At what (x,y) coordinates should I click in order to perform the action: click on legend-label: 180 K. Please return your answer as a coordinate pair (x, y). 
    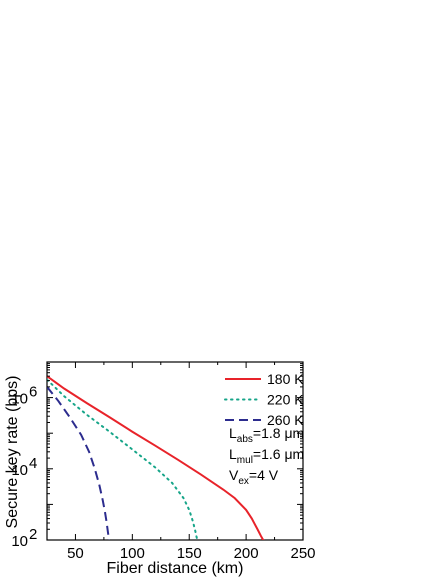
    Looking at the image, I should click on (285, 379).